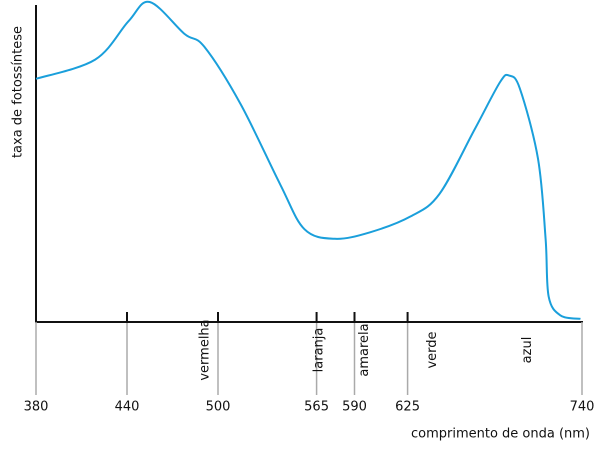 The image size is (596, 452). What do you see at coordinates (500, 434) in the screenshot?
I see `x-axis-label: comprimento de onda (nm)` at bounding box center [500, 434].